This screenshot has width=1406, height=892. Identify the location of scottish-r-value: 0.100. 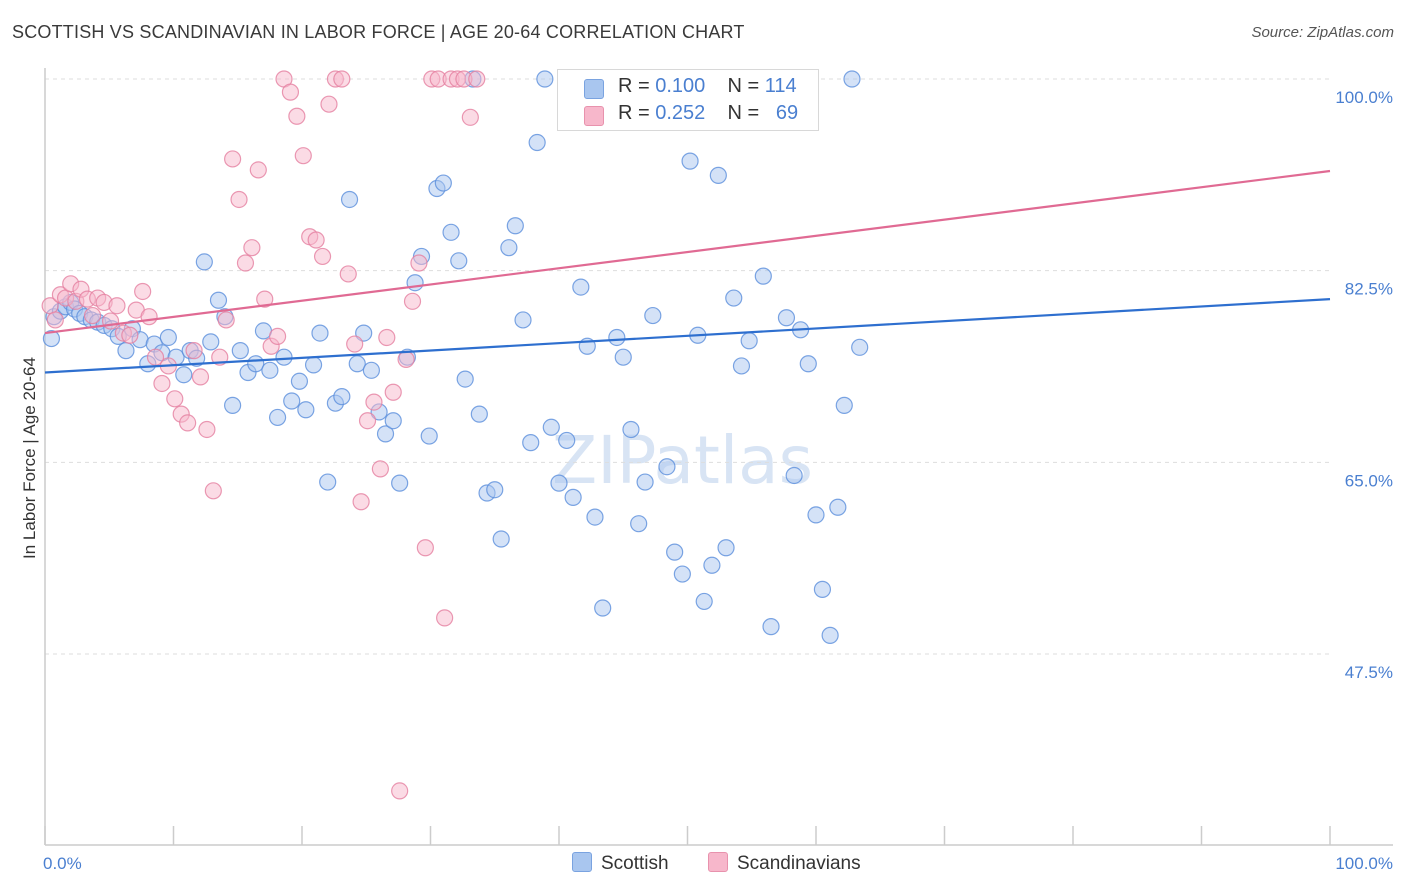
(680, 86).